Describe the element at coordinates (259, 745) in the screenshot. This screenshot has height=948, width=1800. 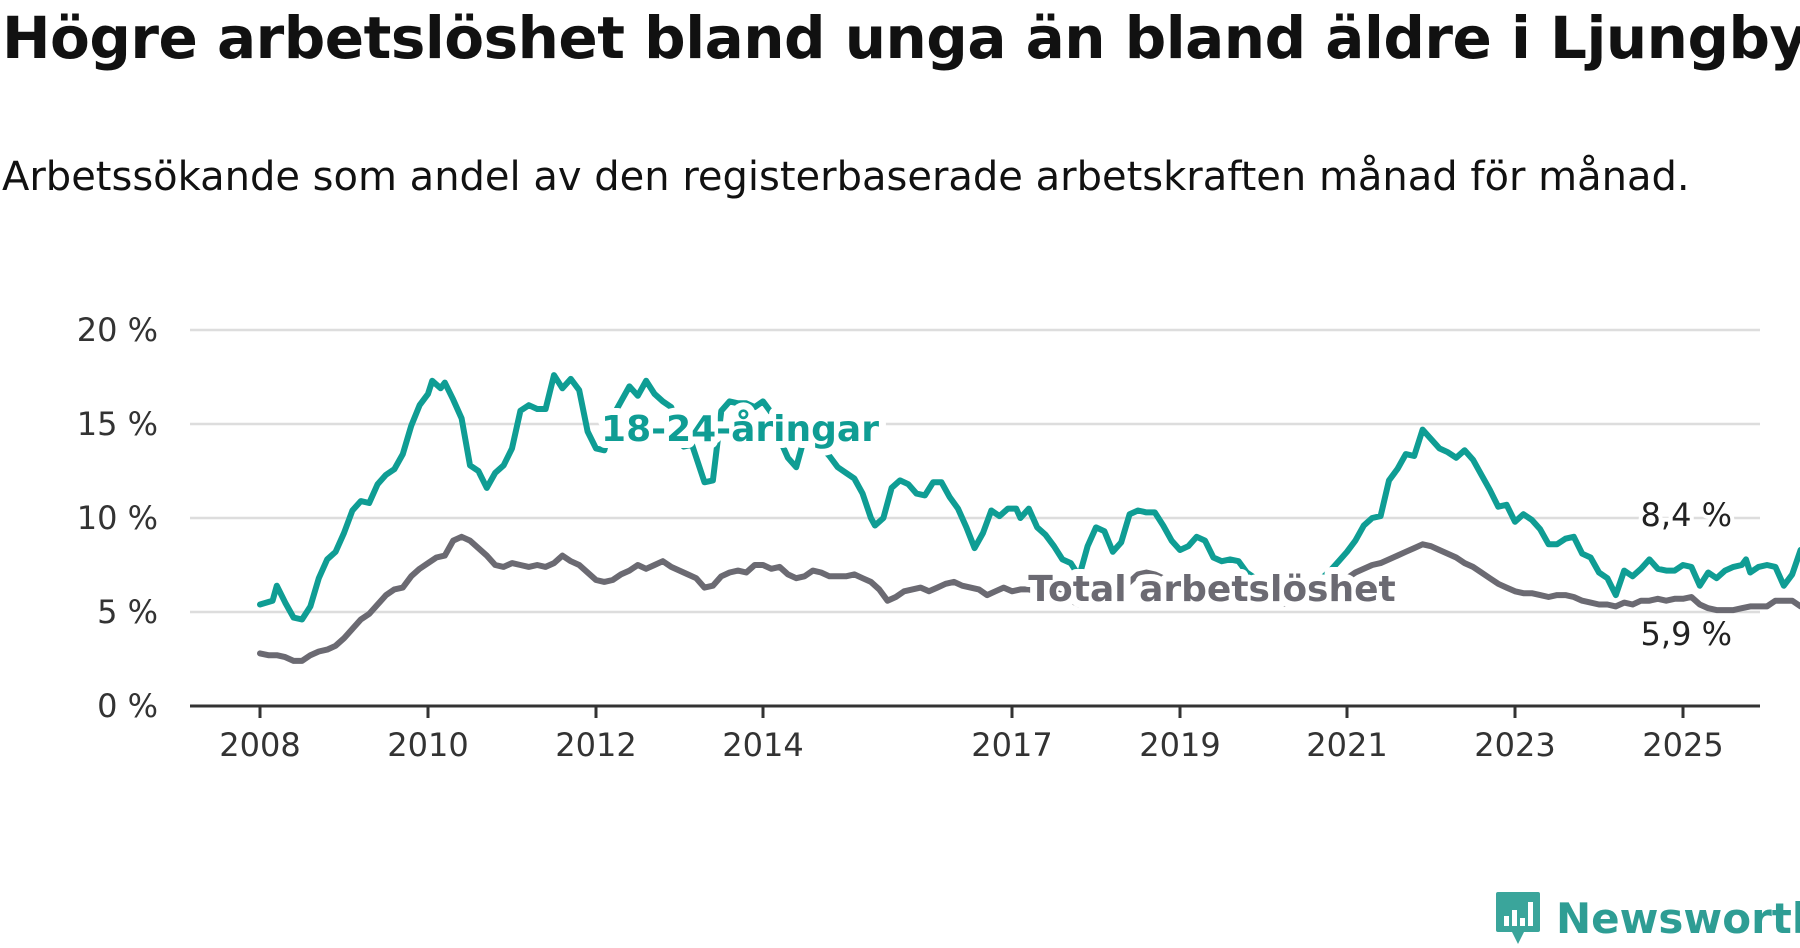
I see `x-tick-label: 2008` at that location.